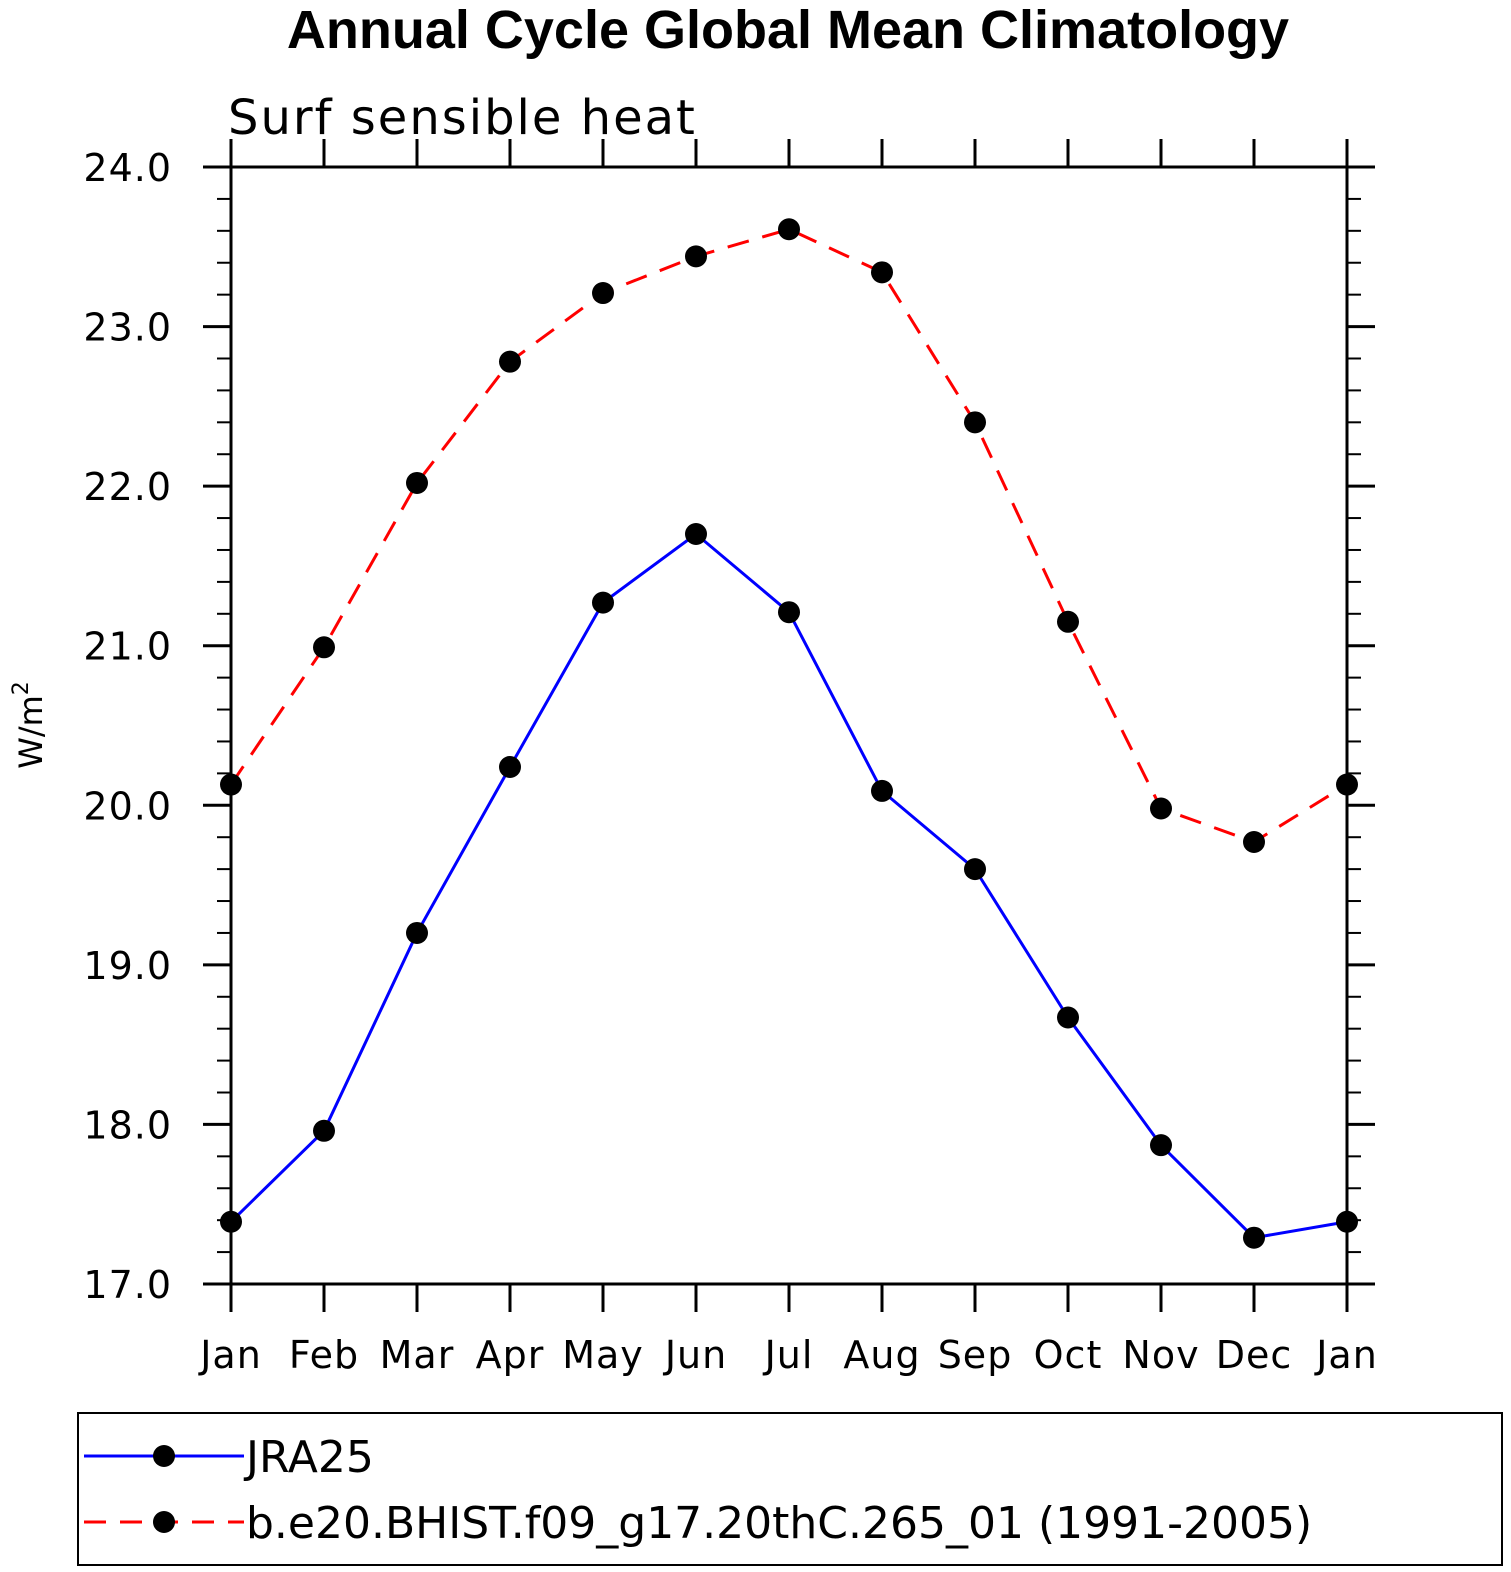 The width and height of the screenshot is (1511, 1572). I want to click on x-tick-label: Sep, so click(975, 1355).